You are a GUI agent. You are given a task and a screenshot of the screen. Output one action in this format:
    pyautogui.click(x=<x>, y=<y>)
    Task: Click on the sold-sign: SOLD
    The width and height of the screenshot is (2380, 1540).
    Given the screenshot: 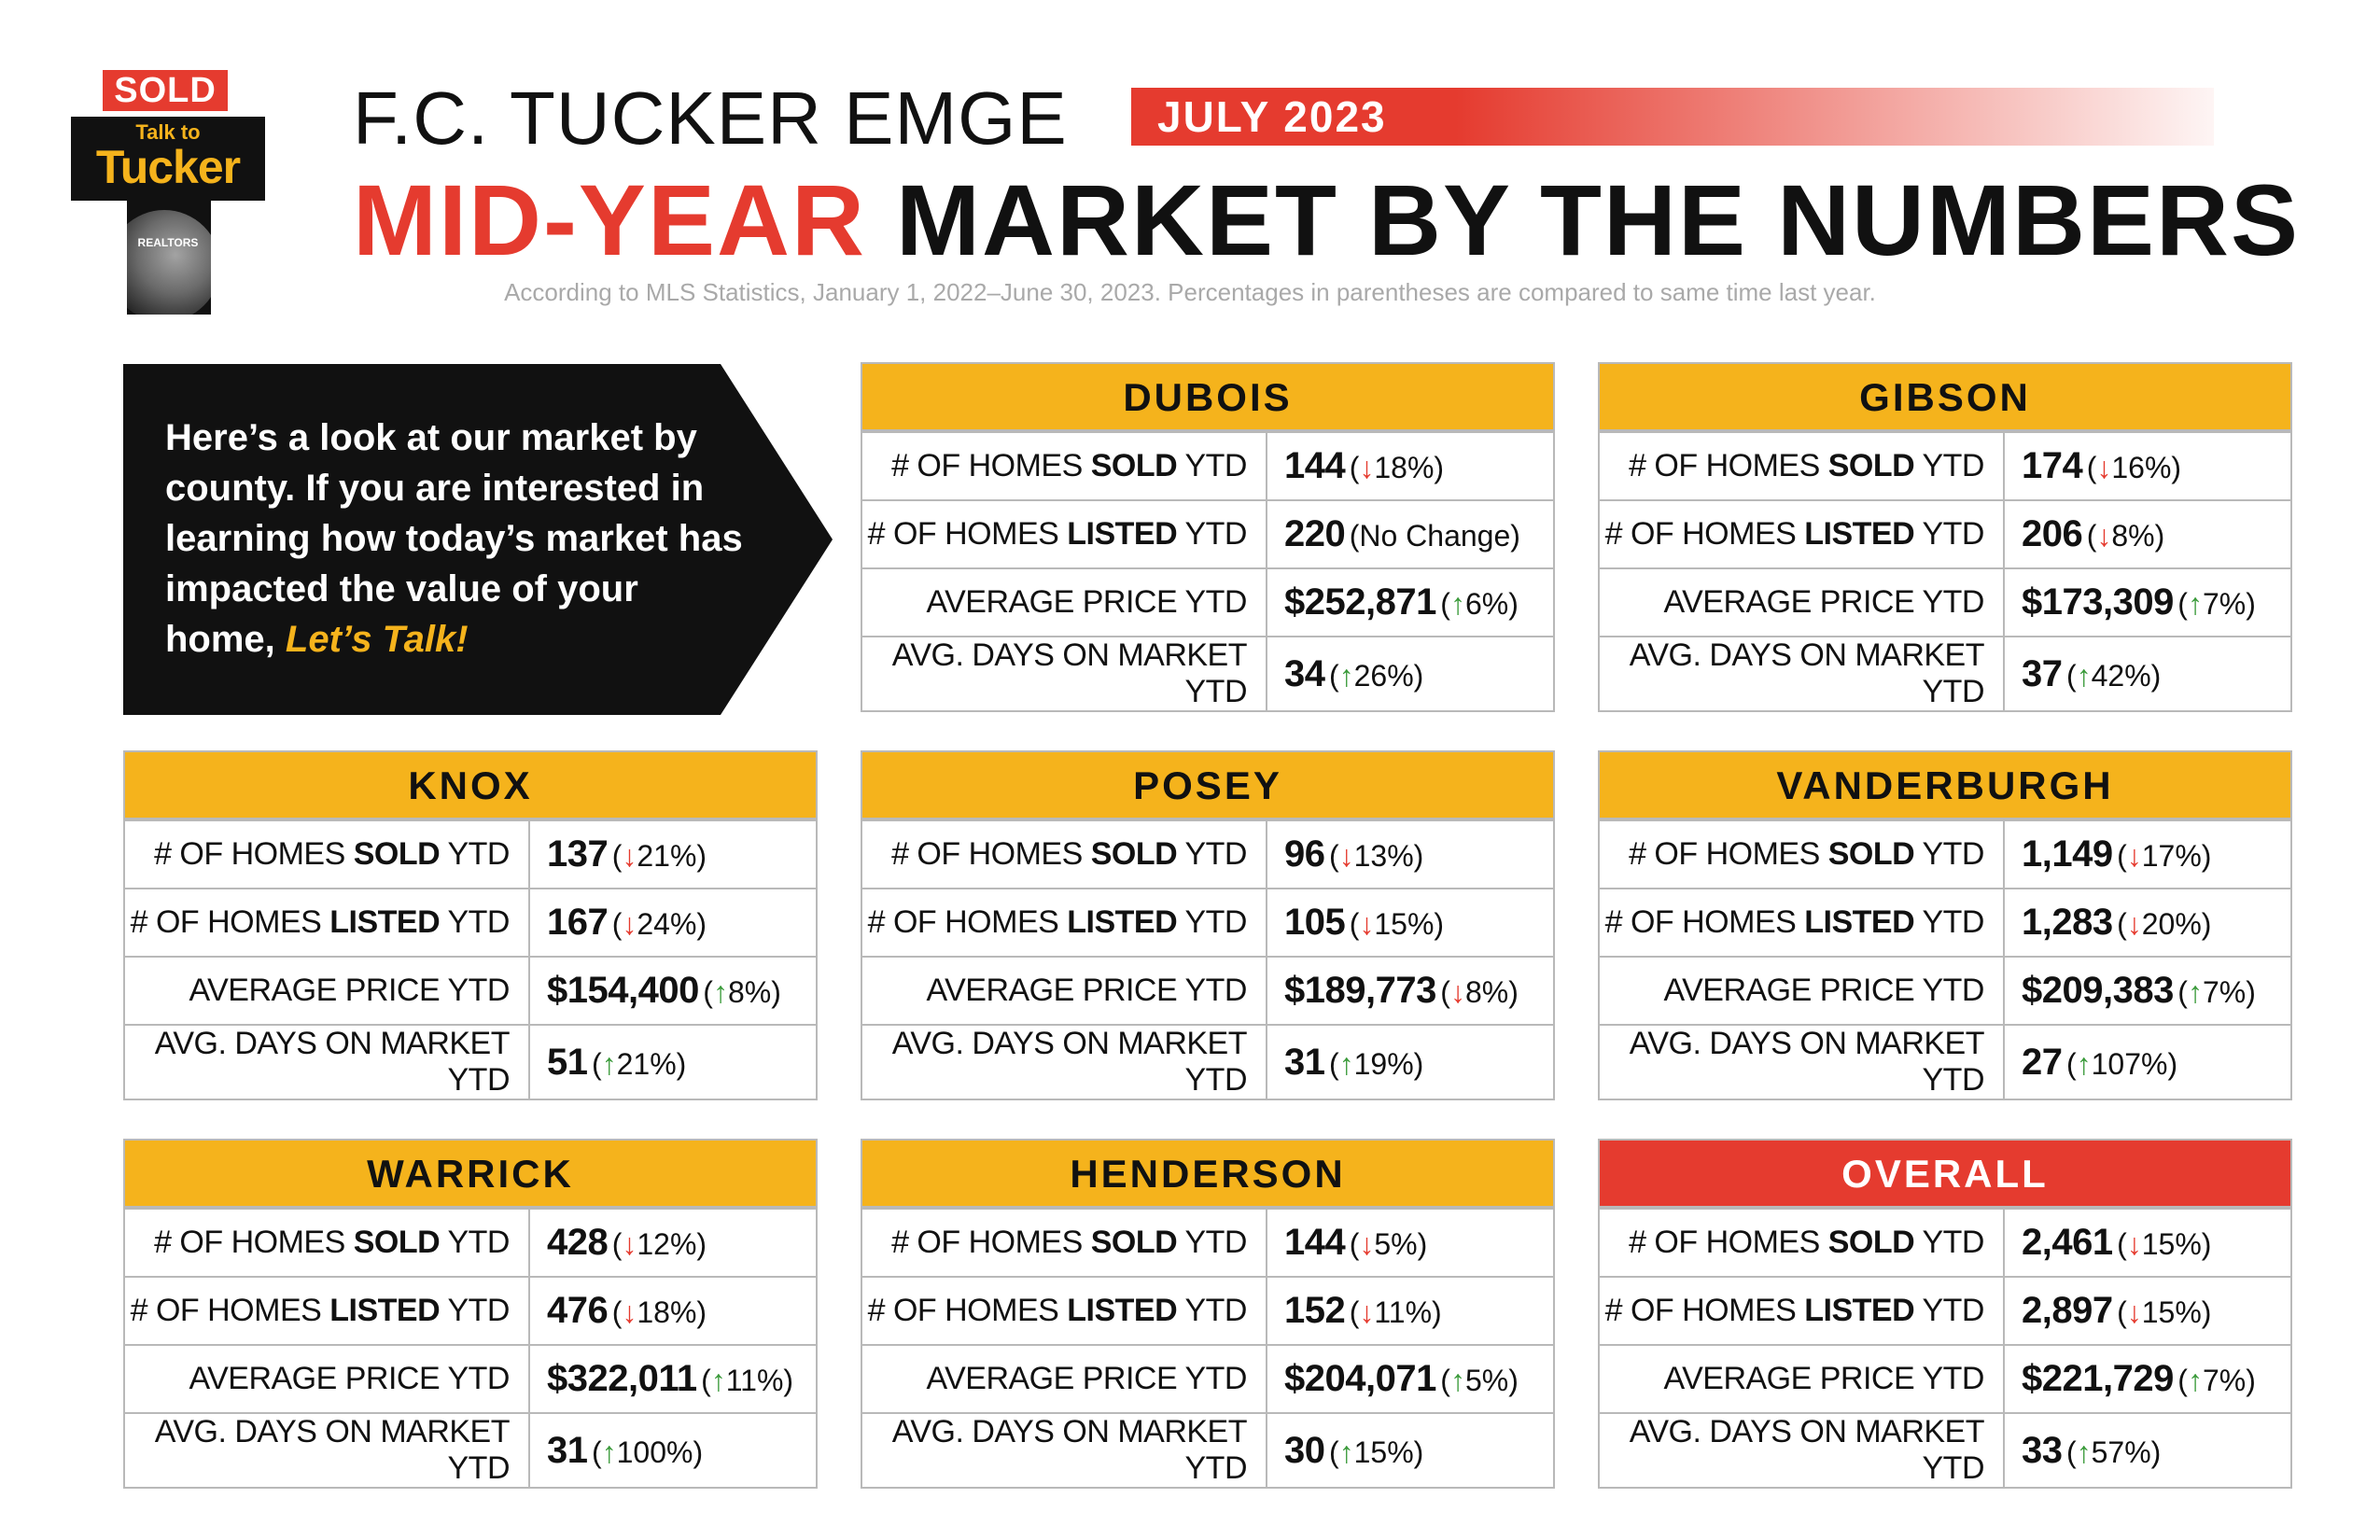 What is the action you would take?
    pyautogui.click(x=165, y=90)
    